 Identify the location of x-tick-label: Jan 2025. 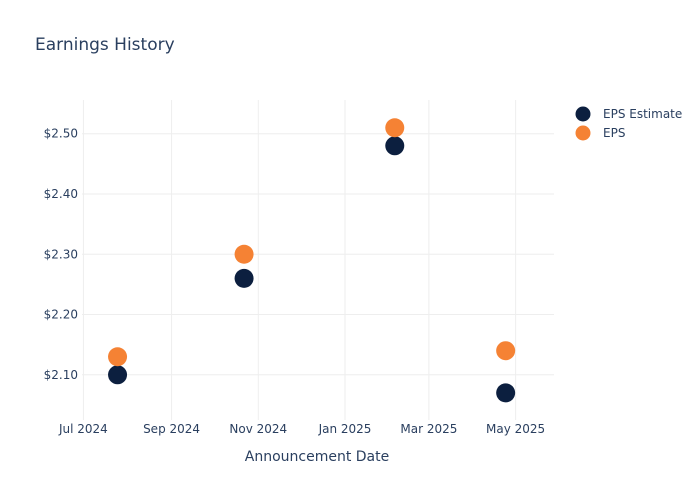
(345, 429).